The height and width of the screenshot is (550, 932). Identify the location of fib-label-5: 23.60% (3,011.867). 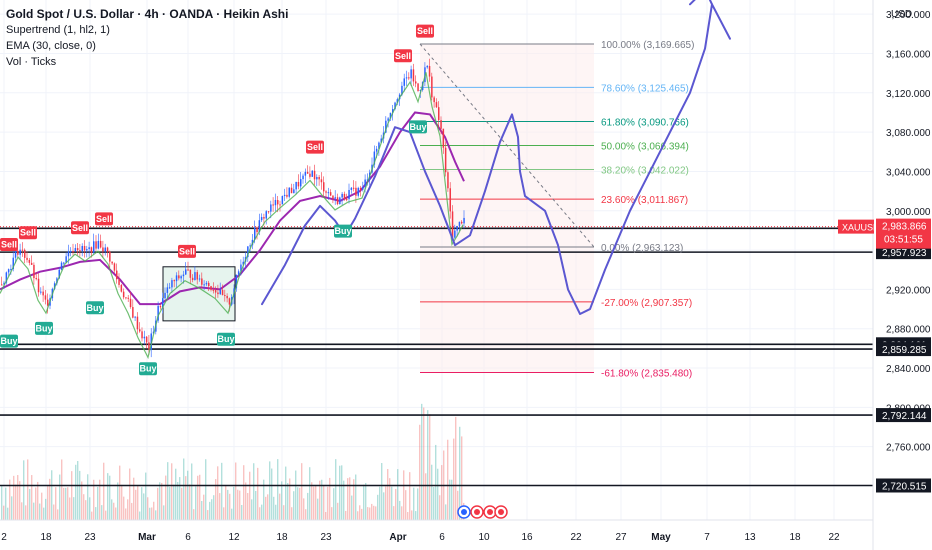
(644, 200).